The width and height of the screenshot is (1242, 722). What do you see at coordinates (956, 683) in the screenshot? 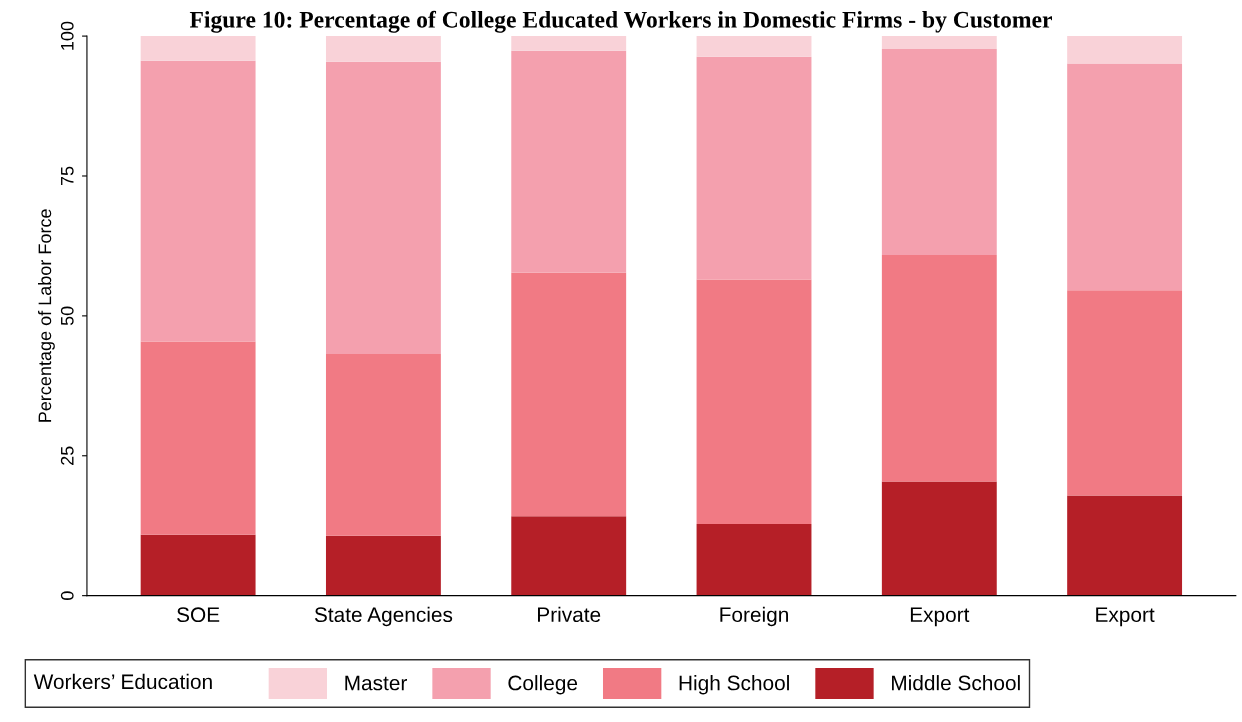
I see `legend-label: Middle School` at bounding box center [956, 683].